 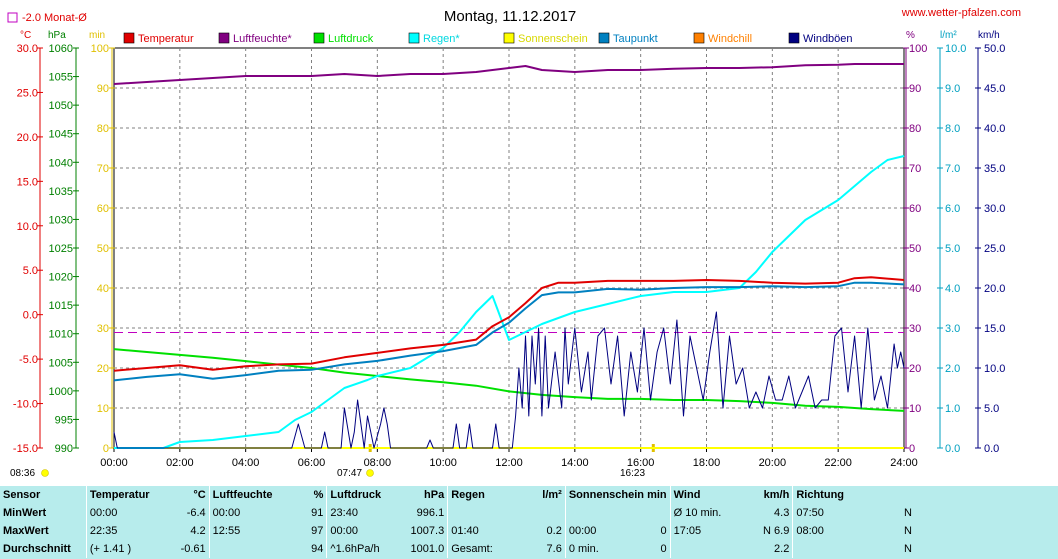 What do you see at coordinates (26, 531) in the screenshot?
I see `row-label: MaxWert` at bounding box center [26, 531].